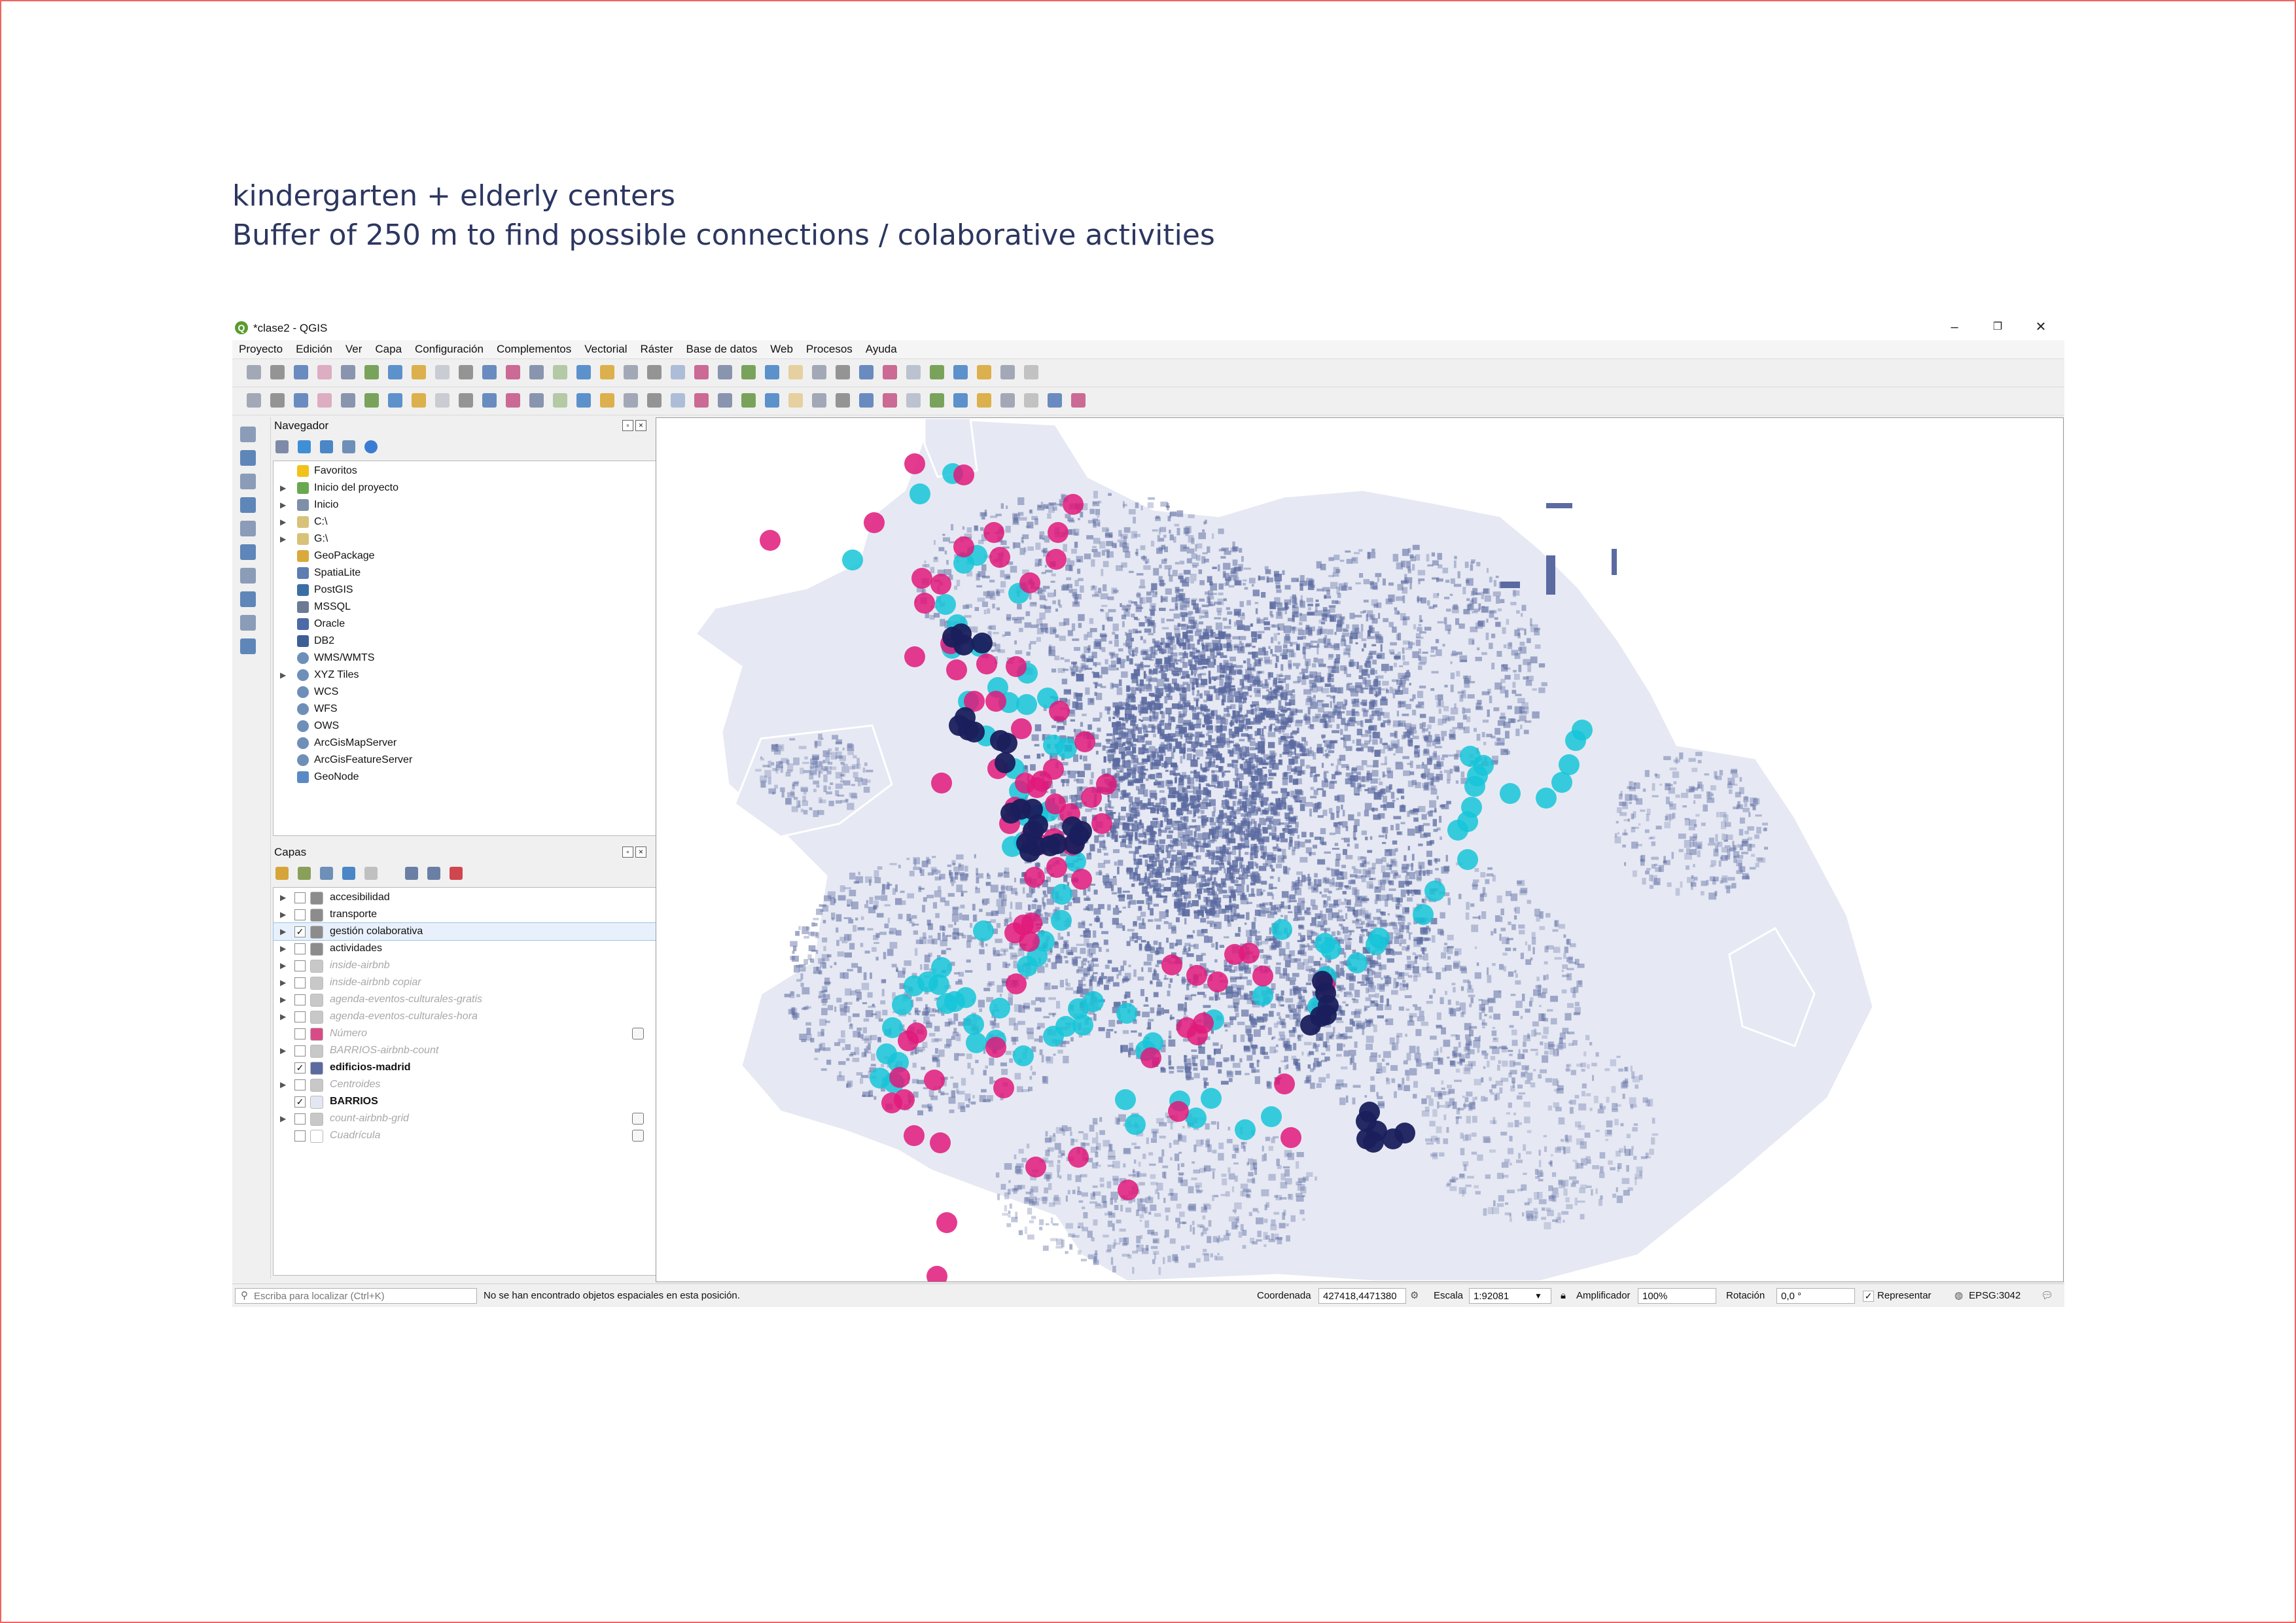 The image size is (2296, 1623). I want to click on browser-item: OWS, so click(465, 726).